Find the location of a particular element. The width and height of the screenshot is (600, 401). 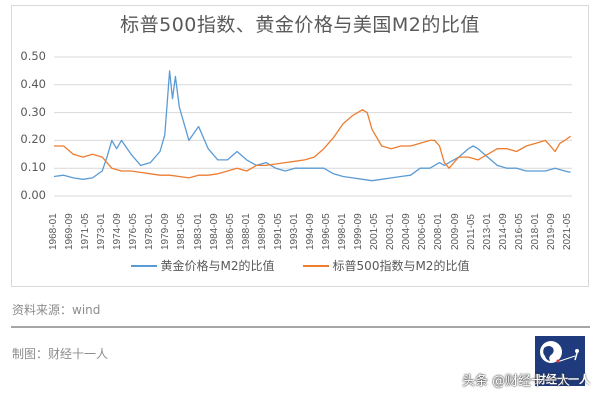

logo-text: 财经十一人 is located at coordinates (562, 379).